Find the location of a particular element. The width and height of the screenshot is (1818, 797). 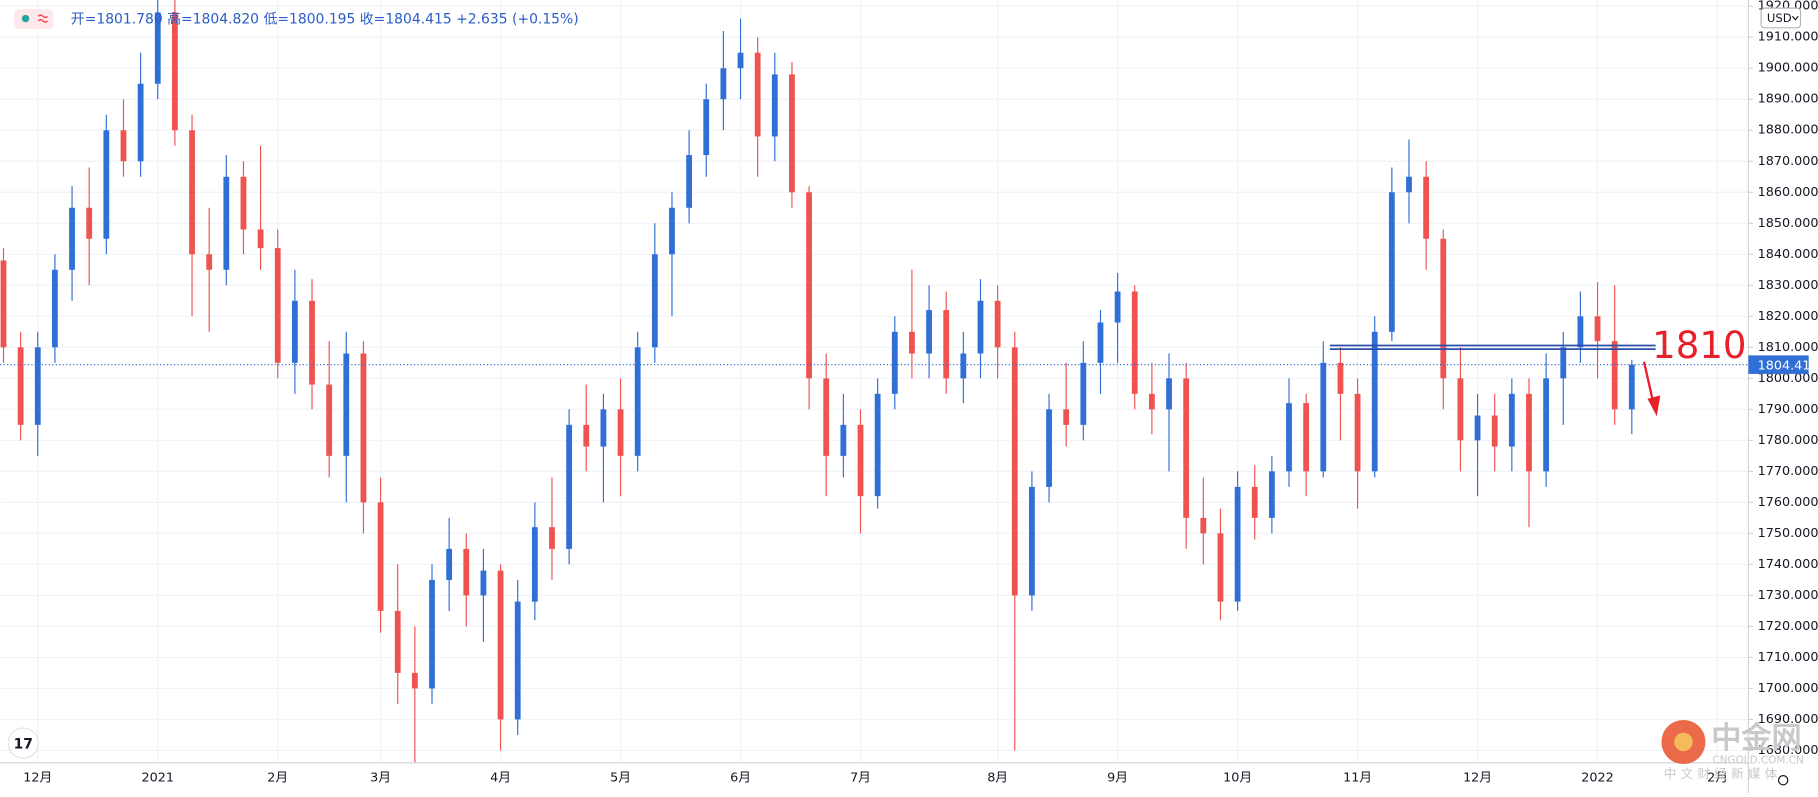

x-tick-label: 11月 is located at coordinates (1357, 777).